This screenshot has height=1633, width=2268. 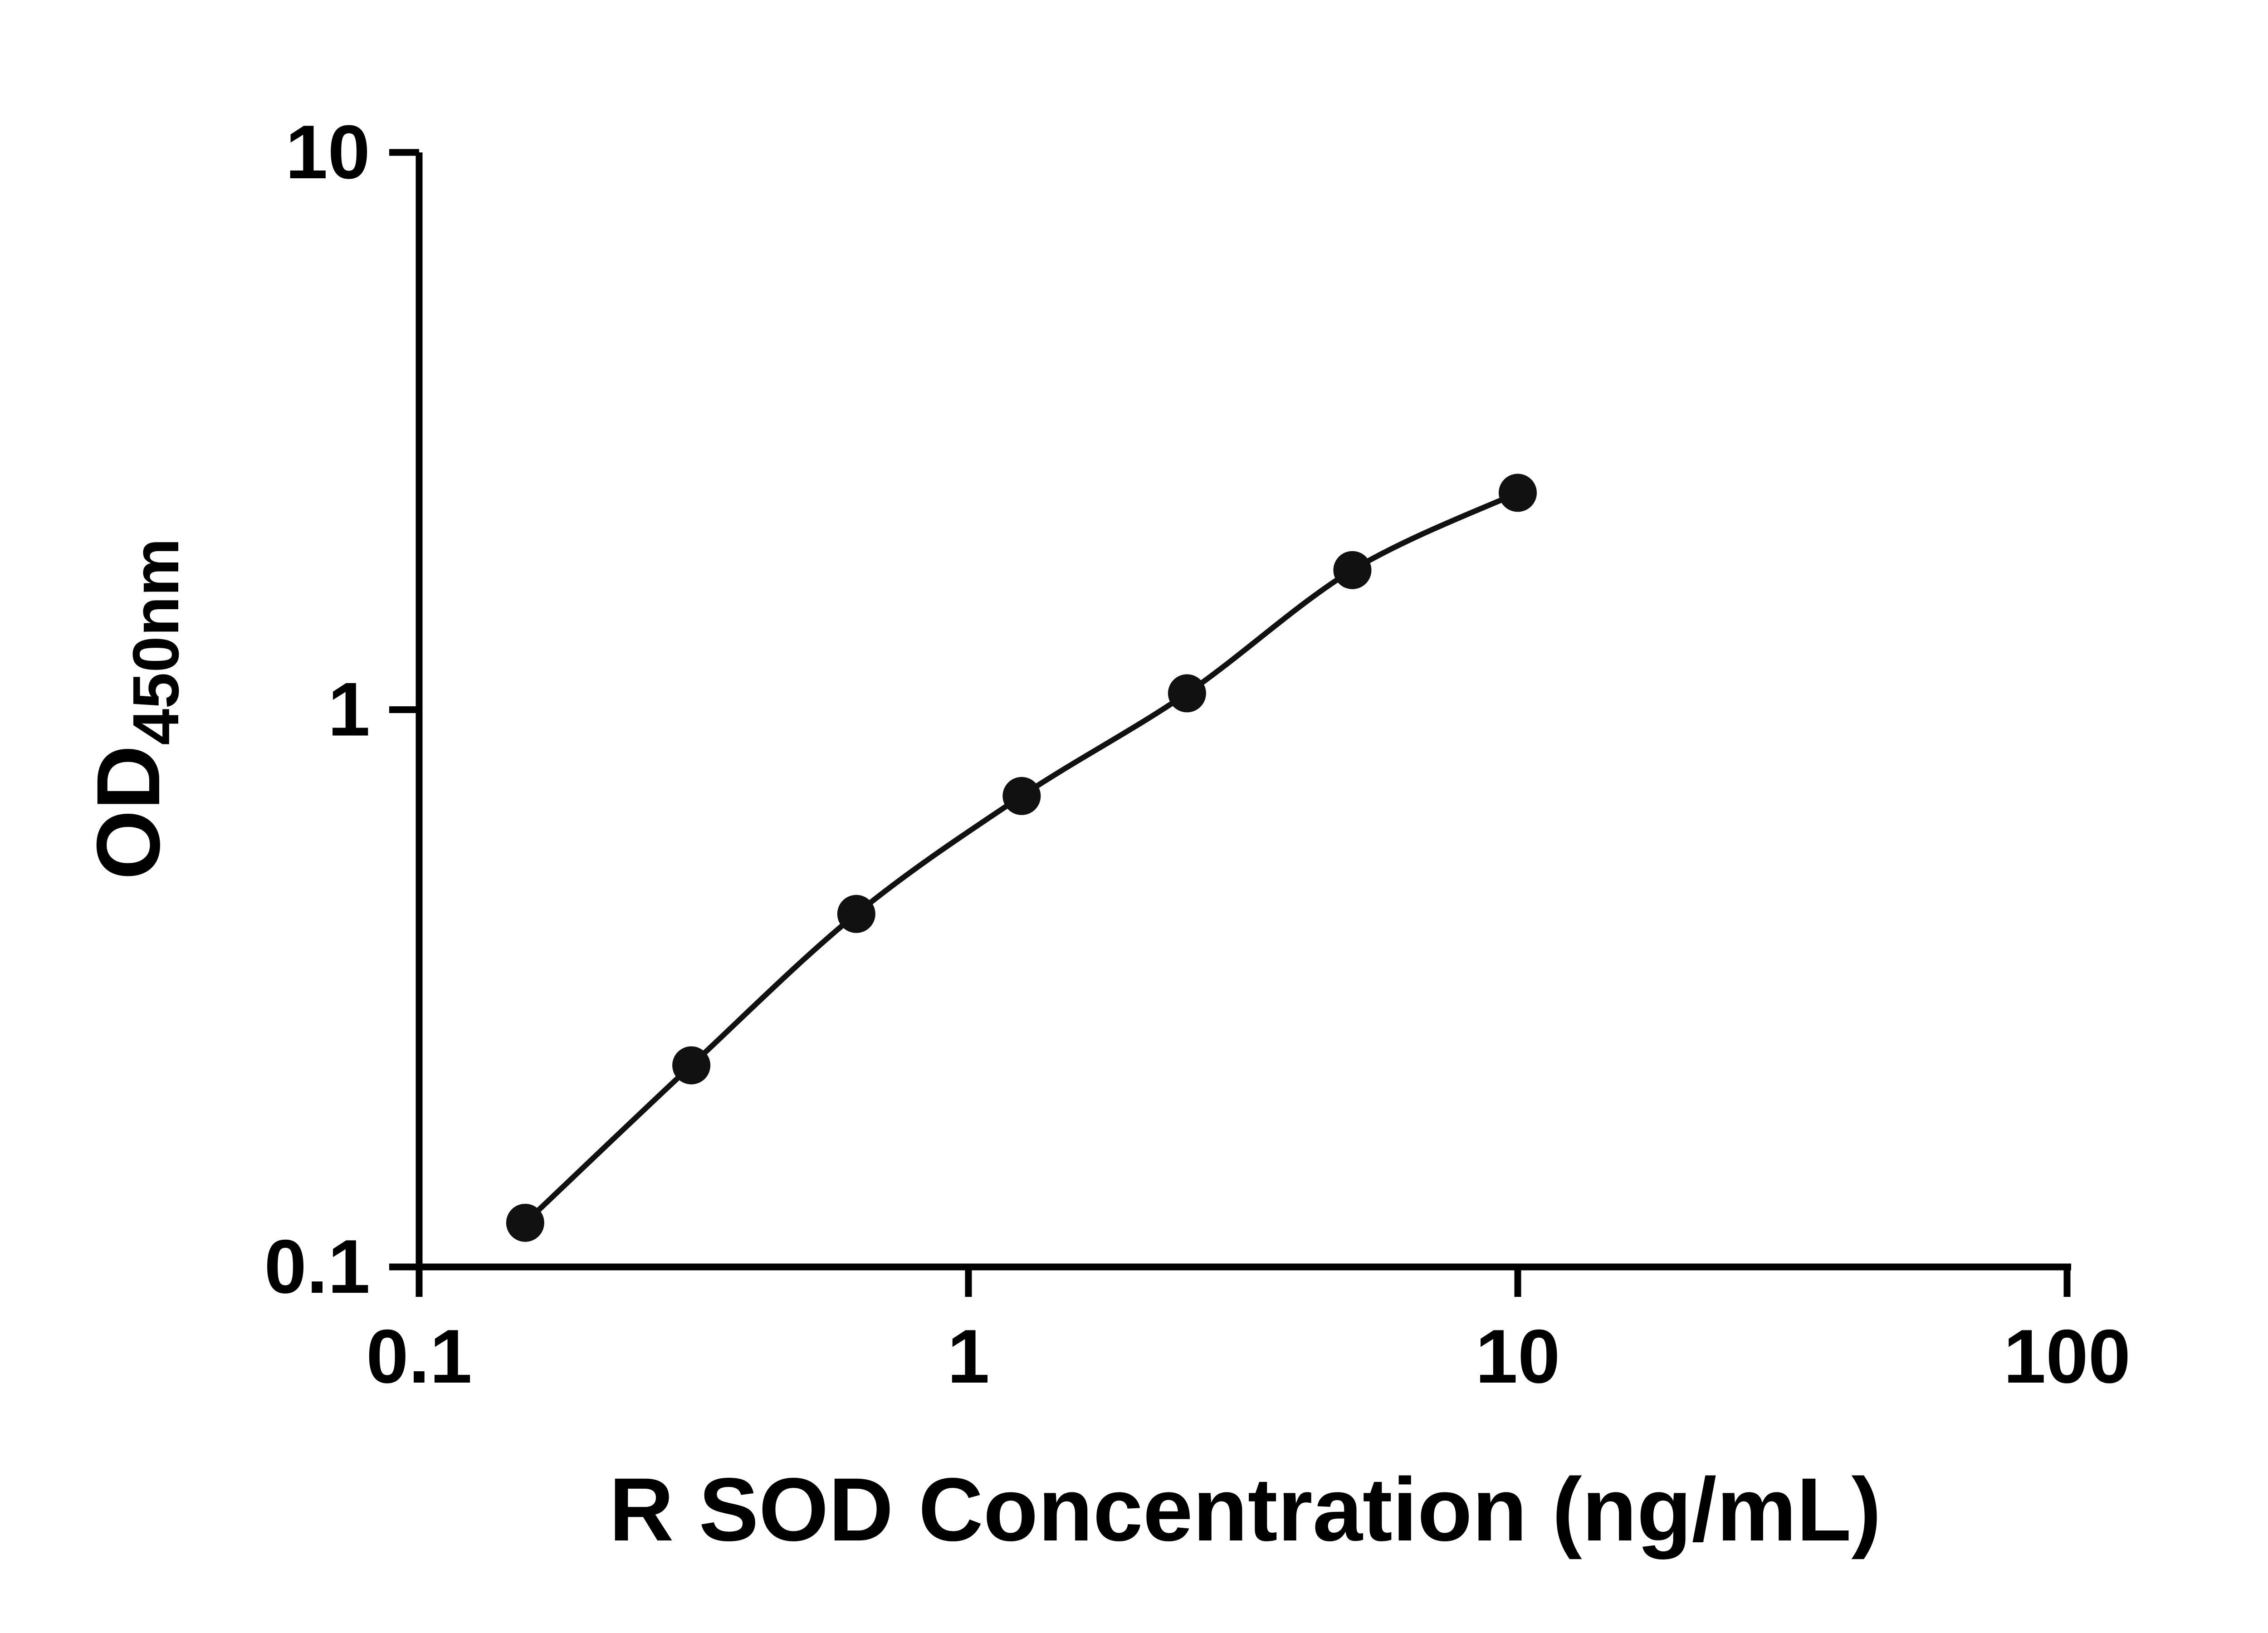 What do you see at coordinates (2068, 1356) in the screenshot?
I see `x-tick-label: 100` at bounding box center [2068, 1356].